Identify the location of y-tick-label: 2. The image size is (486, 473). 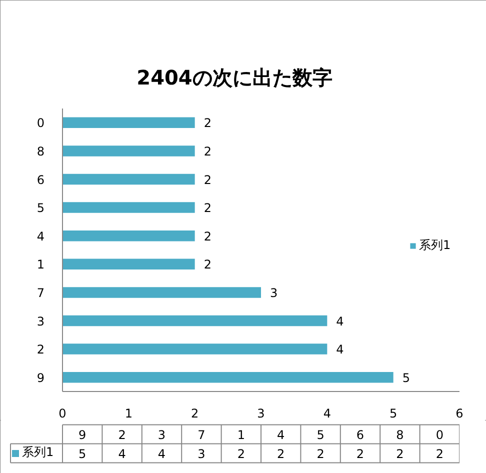
(40, 349).